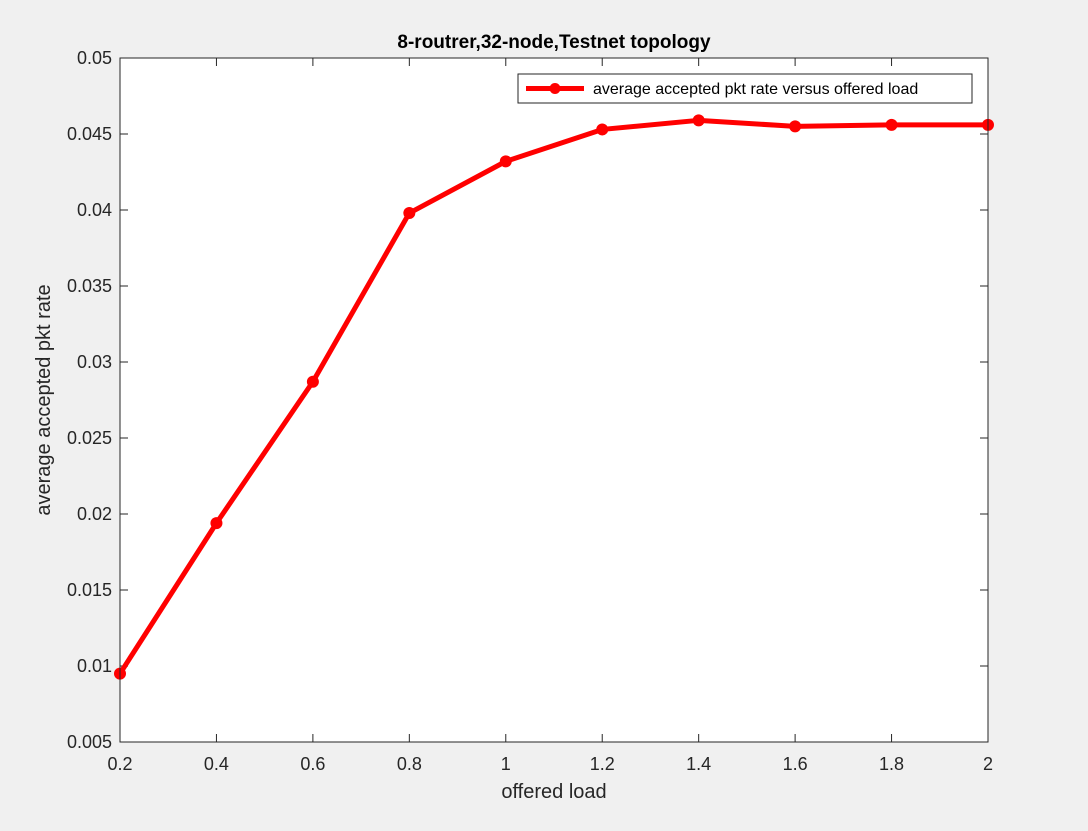  I want to click on x-tick-label: 1.8, so click(891, 764).